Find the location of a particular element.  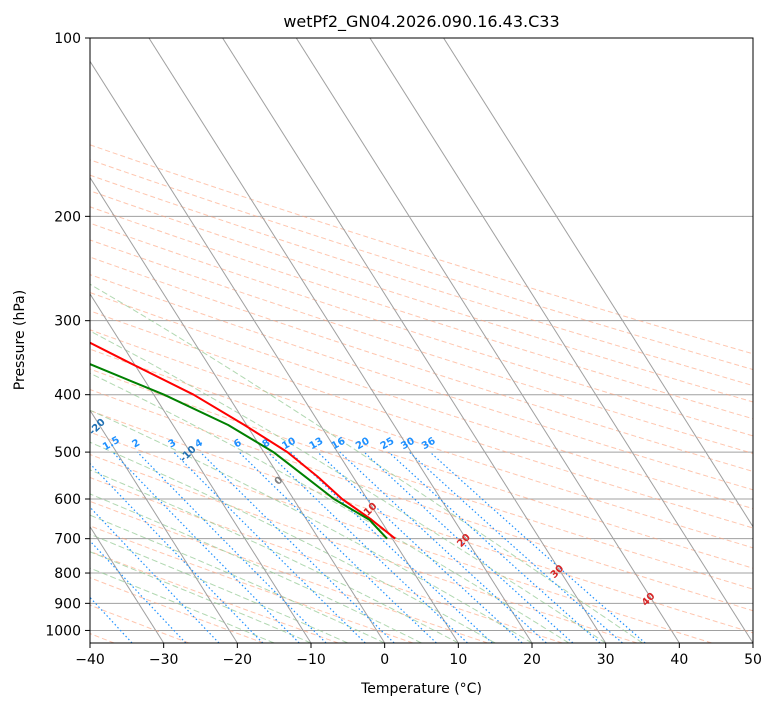

y-tick-label: 900 is located at coordinates (67, 604).